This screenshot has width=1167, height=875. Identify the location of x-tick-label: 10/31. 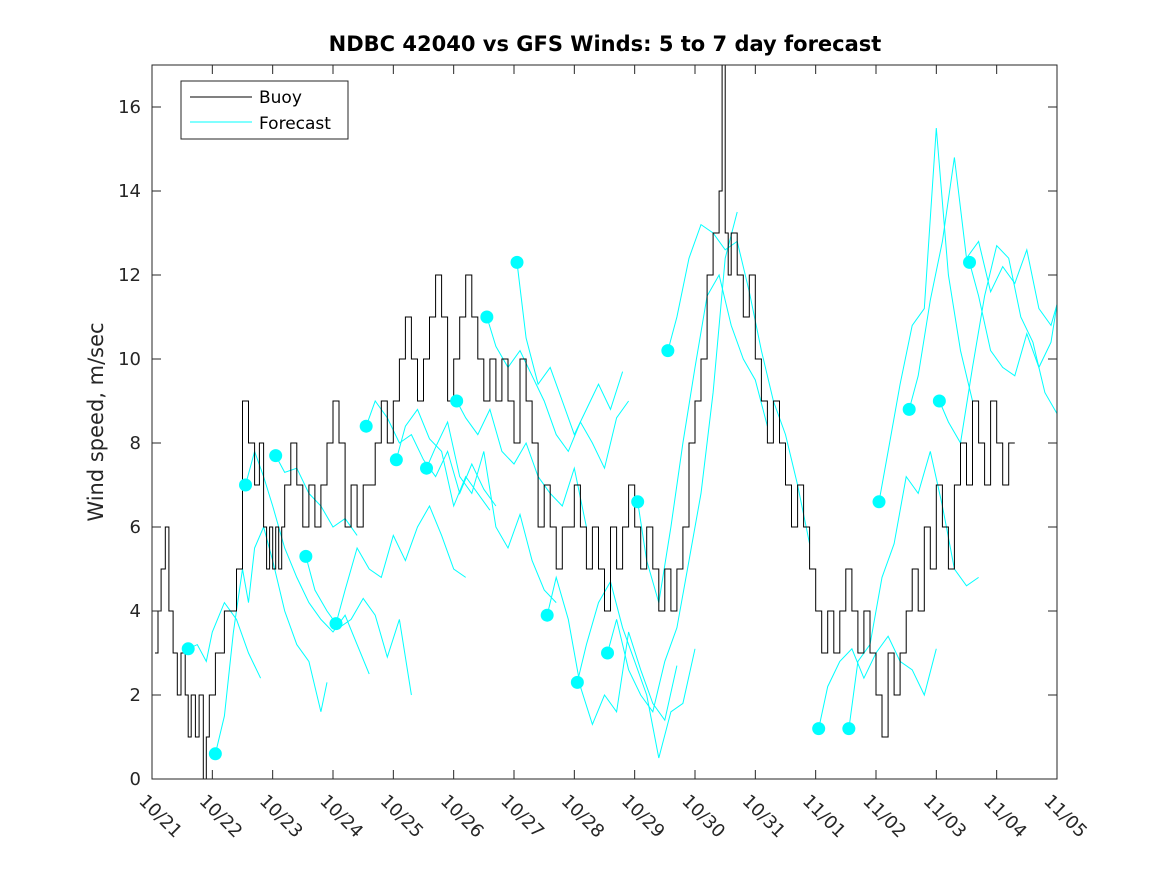
(764, 817).